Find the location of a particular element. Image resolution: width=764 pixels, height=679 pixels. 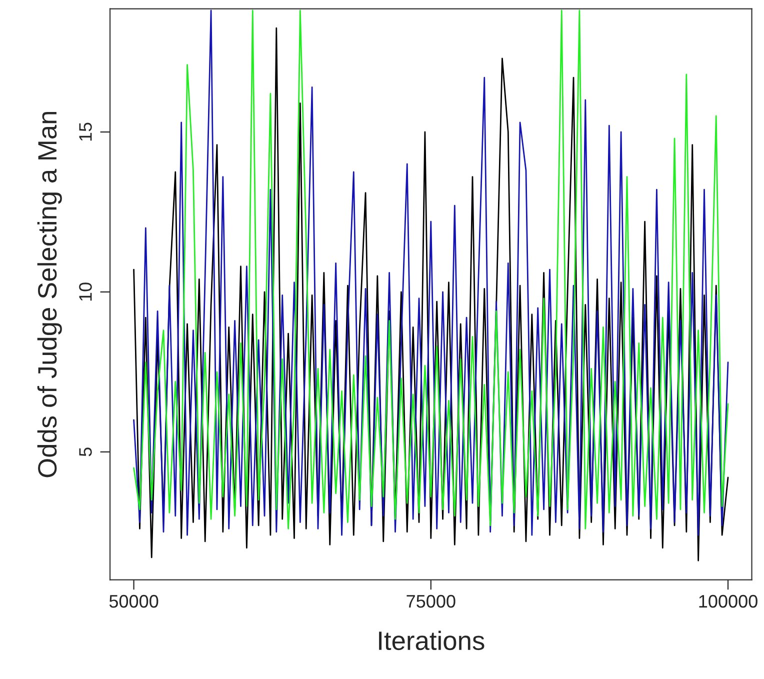

x-tick-label: 50000 is located at coordinates (133, 601).